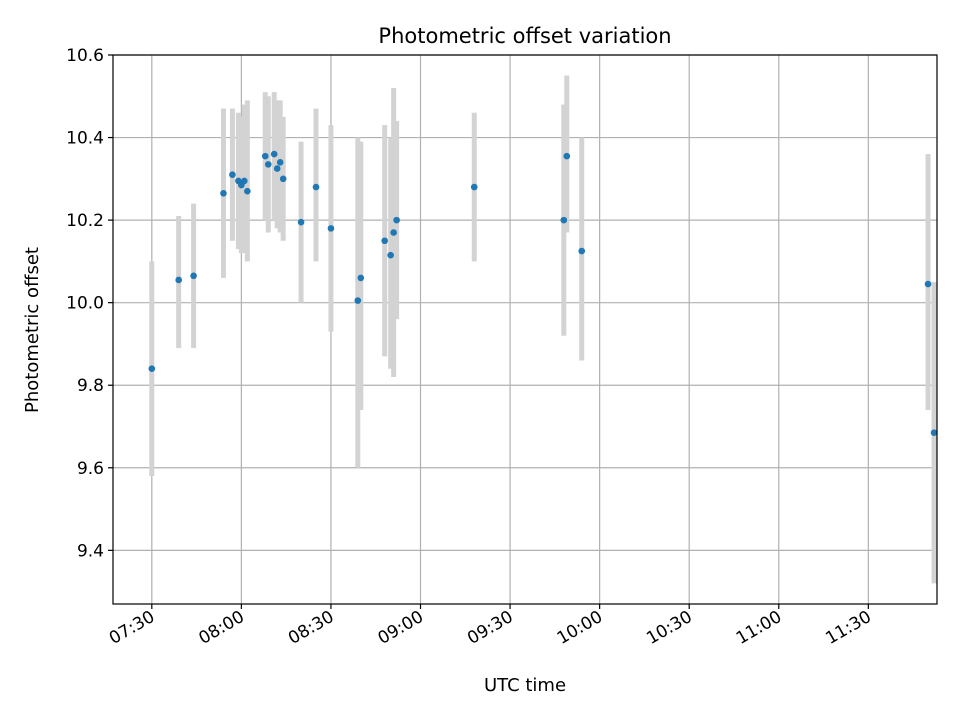 The height and width of the screenshot is (720, 960). Describe the element at coordinates (85, 139) in the screenshot. I see `y-tick-label: 10.4` at that location.